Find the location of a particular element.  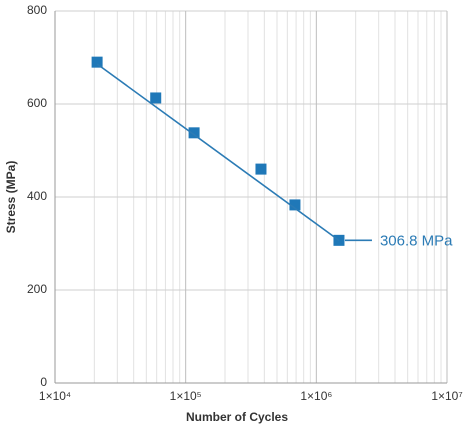

y-tick-label: 400 is located at coordinates (37, 196).